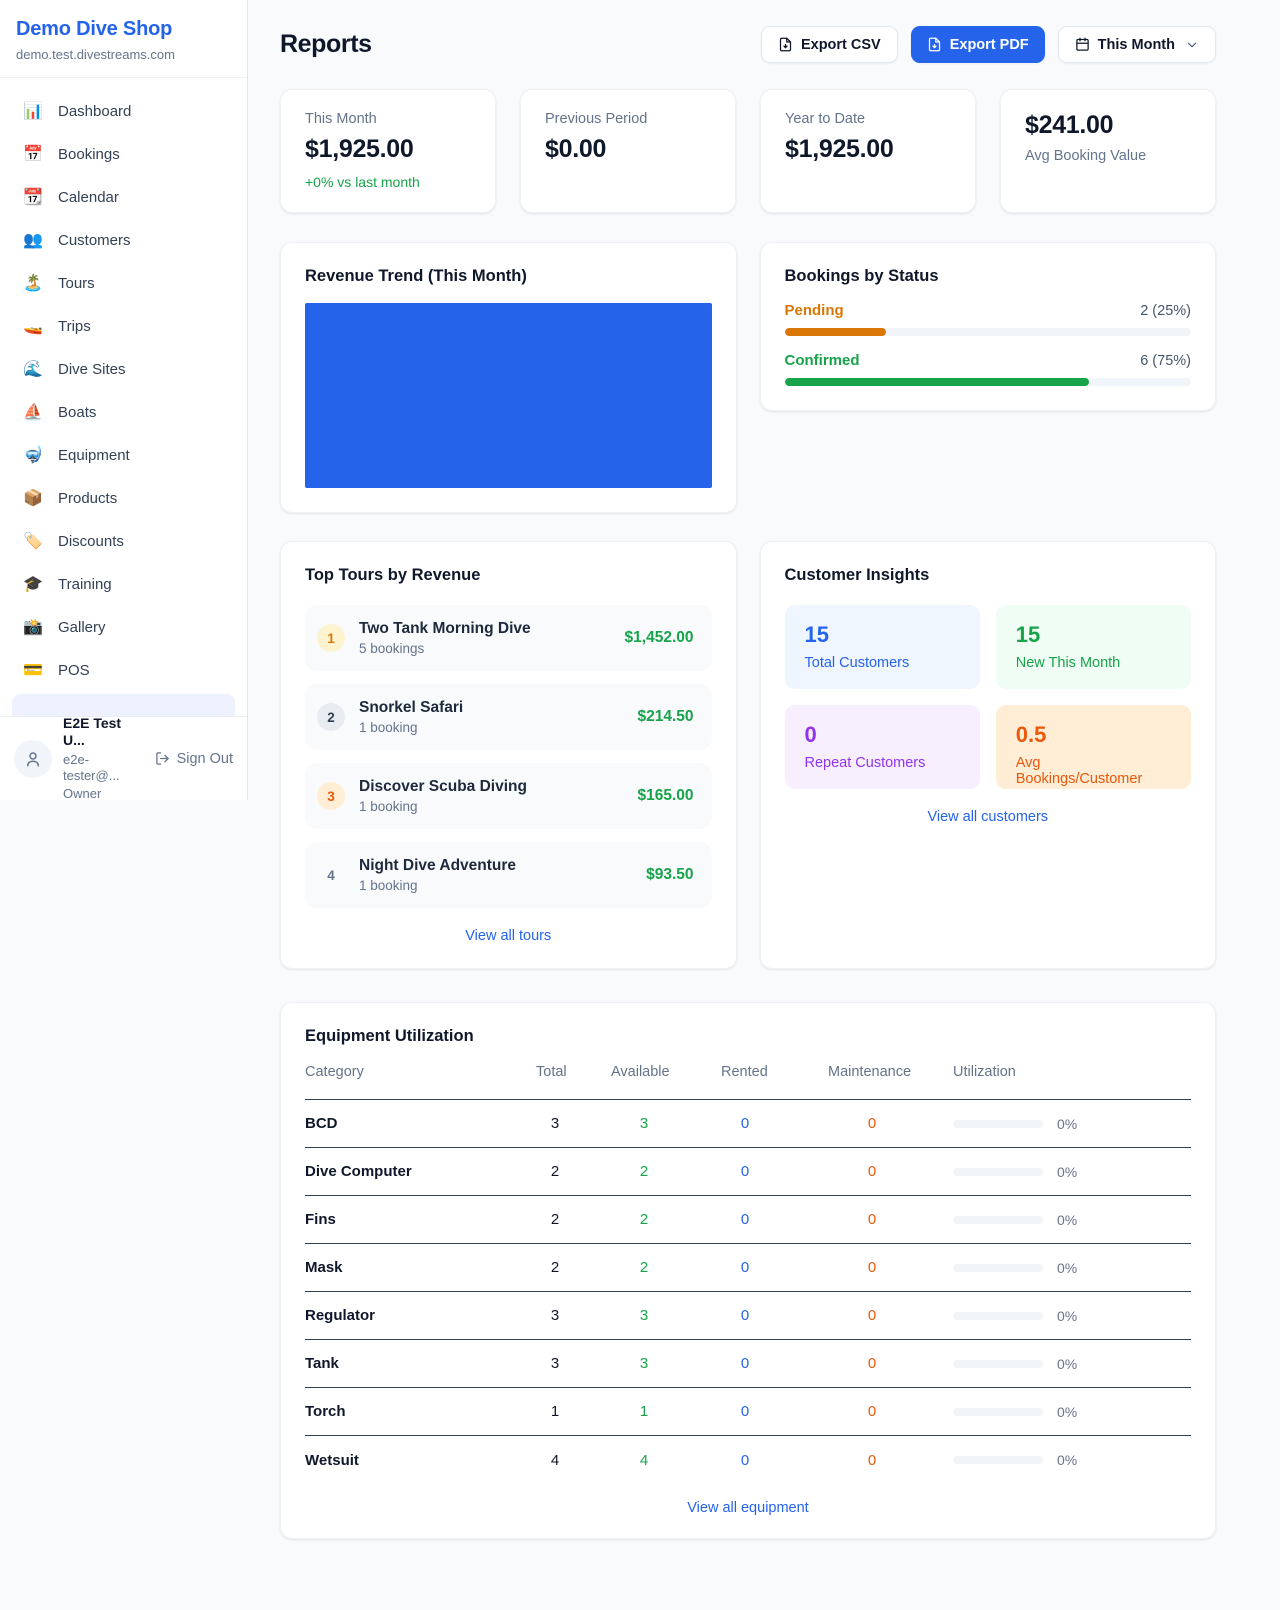 The width and height of the screenshot is (1280, 1610). I want to click on sidebar-item-training: 🎓 Training, so click(123, 584).